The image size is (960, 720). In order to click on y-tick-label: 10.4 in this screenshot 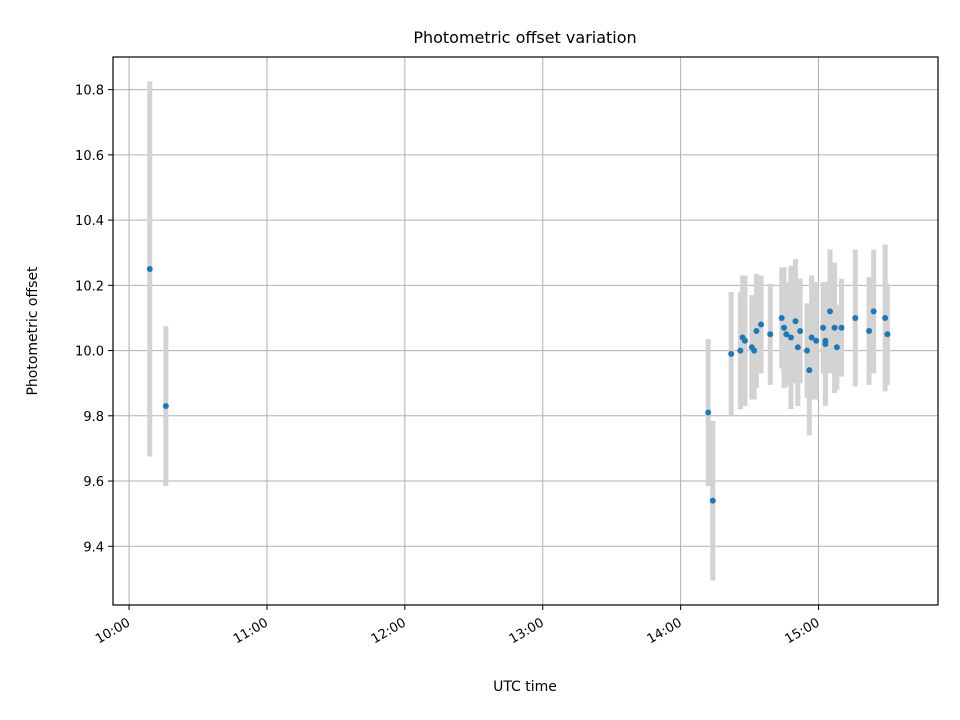, I will do `click(89, 221)`.